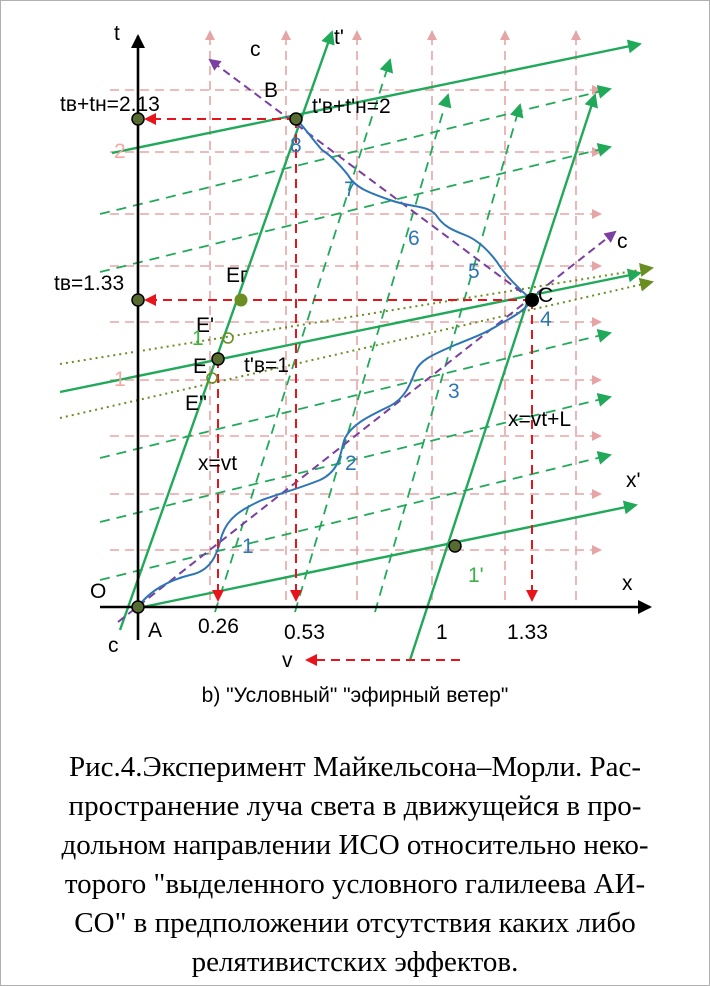  I want to click on point-E-double-label: E'', so click(196, 403).